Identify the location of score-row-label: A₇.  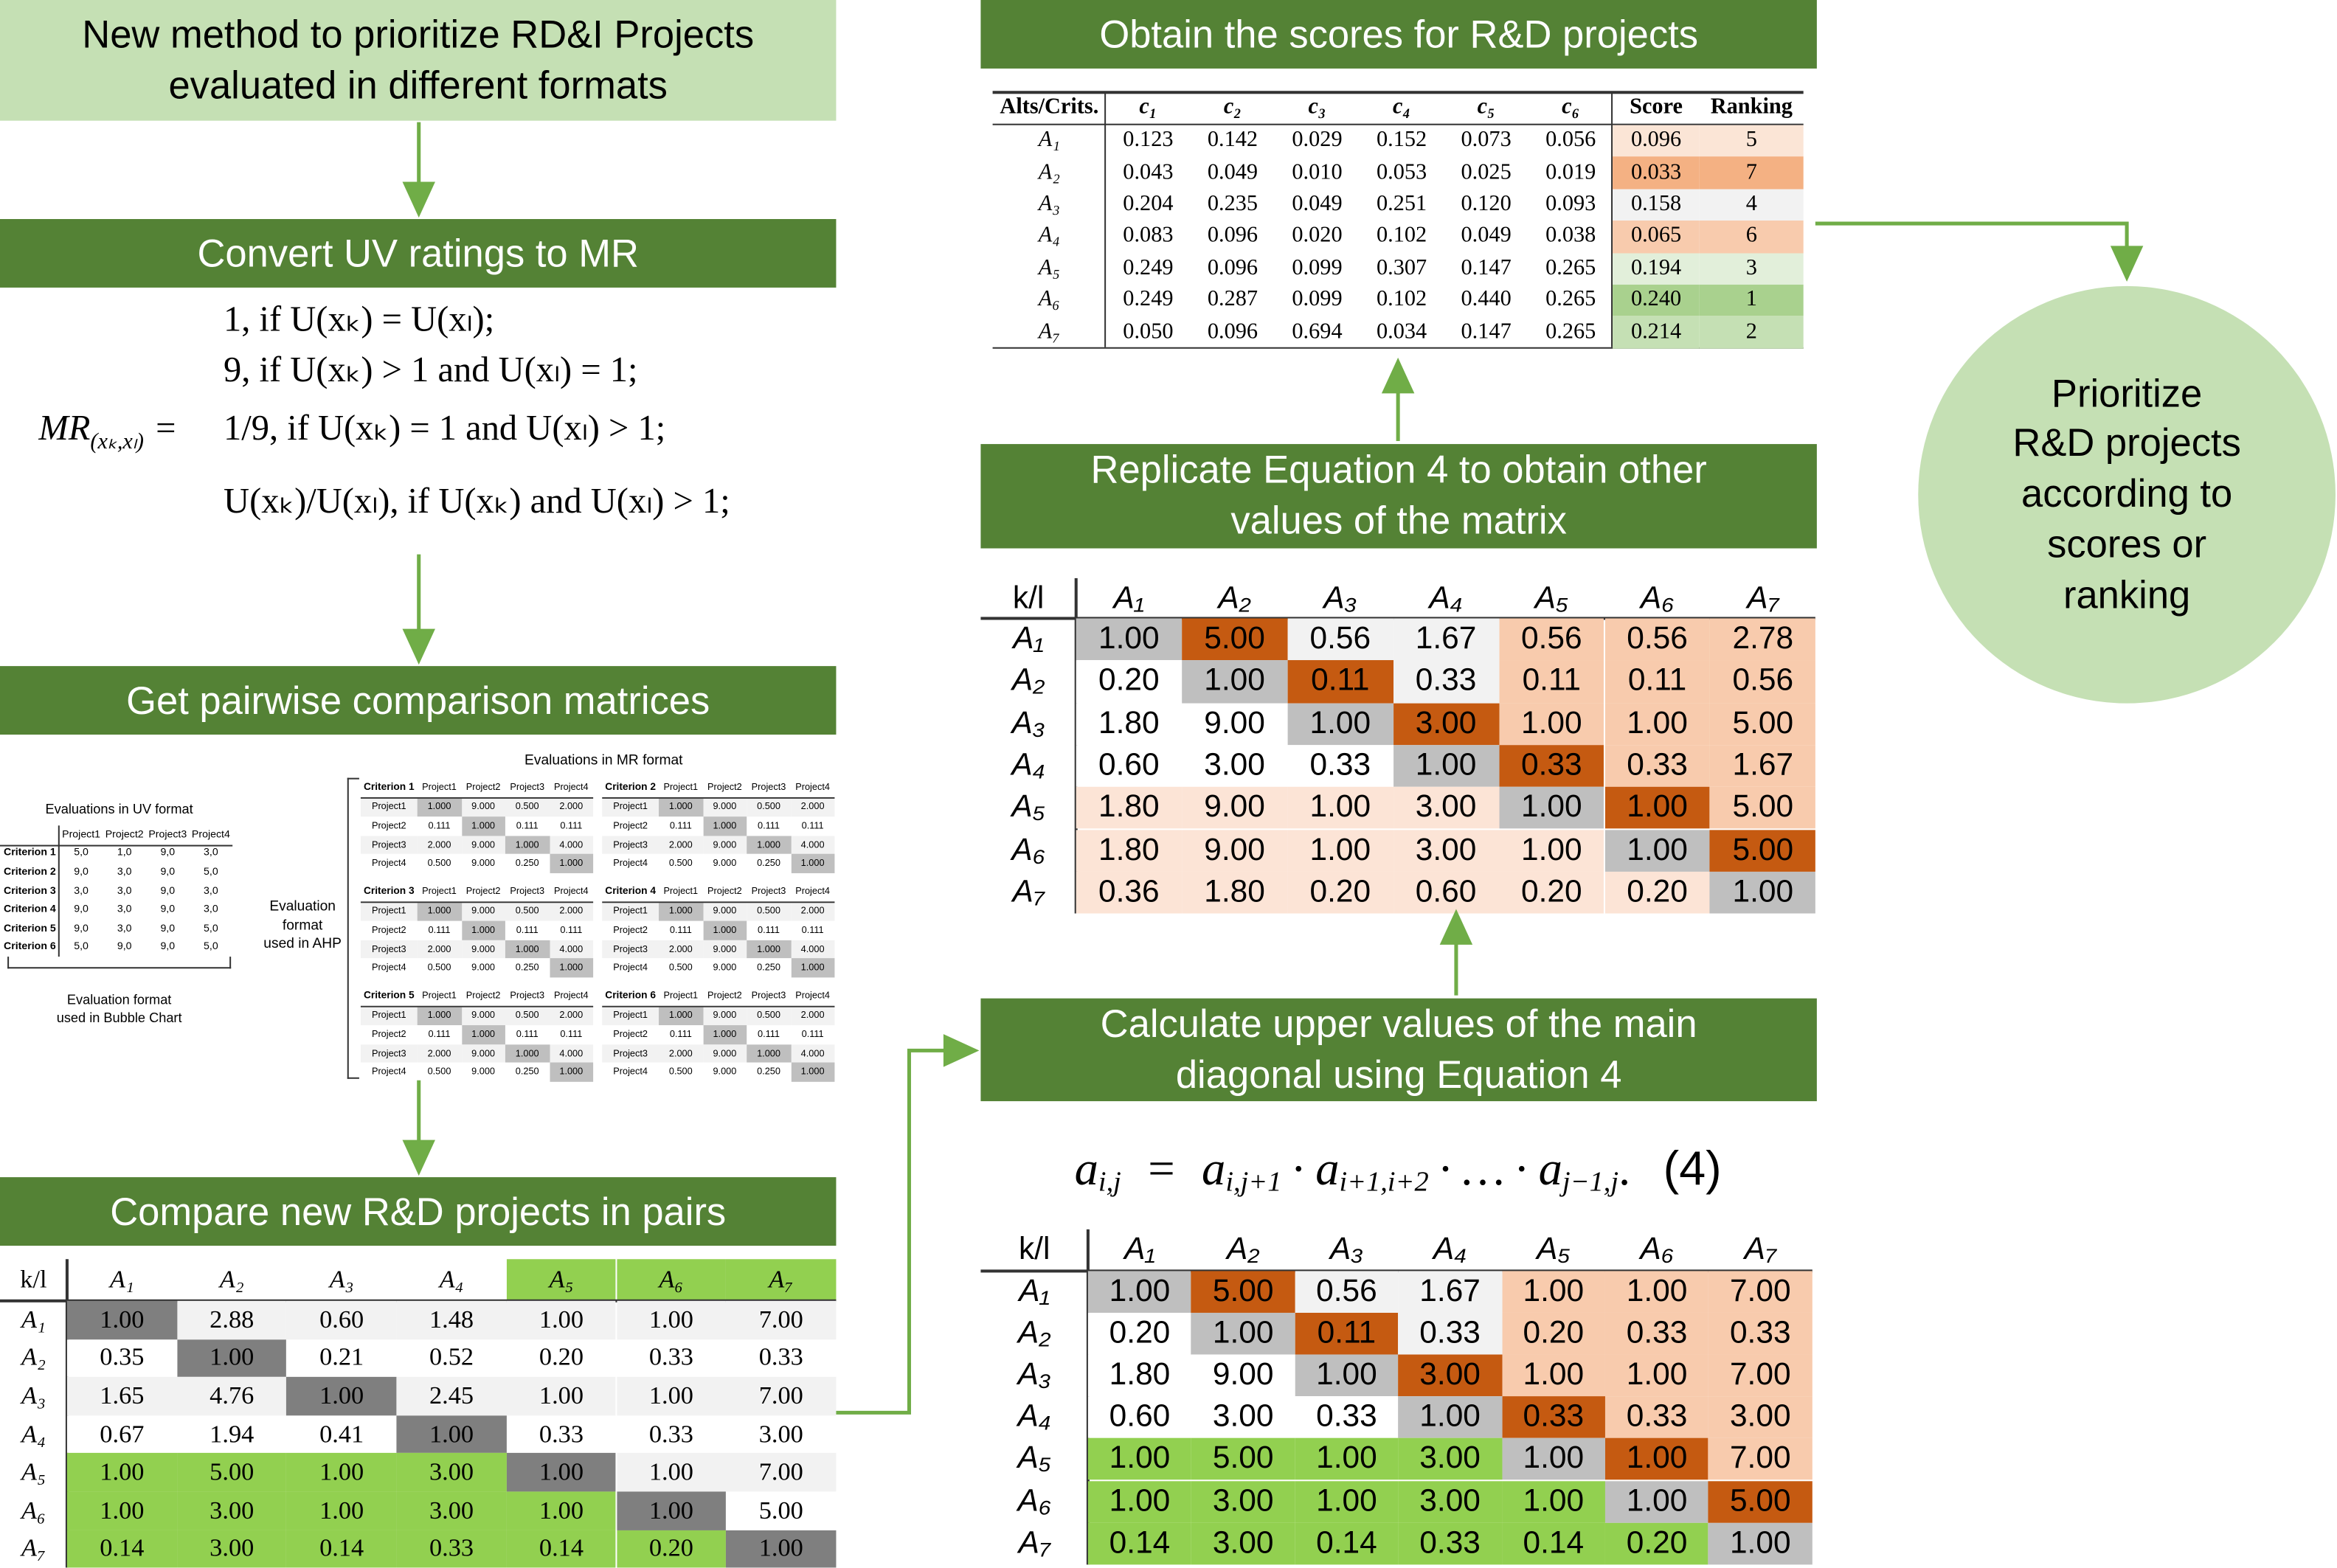
(1049, 331).